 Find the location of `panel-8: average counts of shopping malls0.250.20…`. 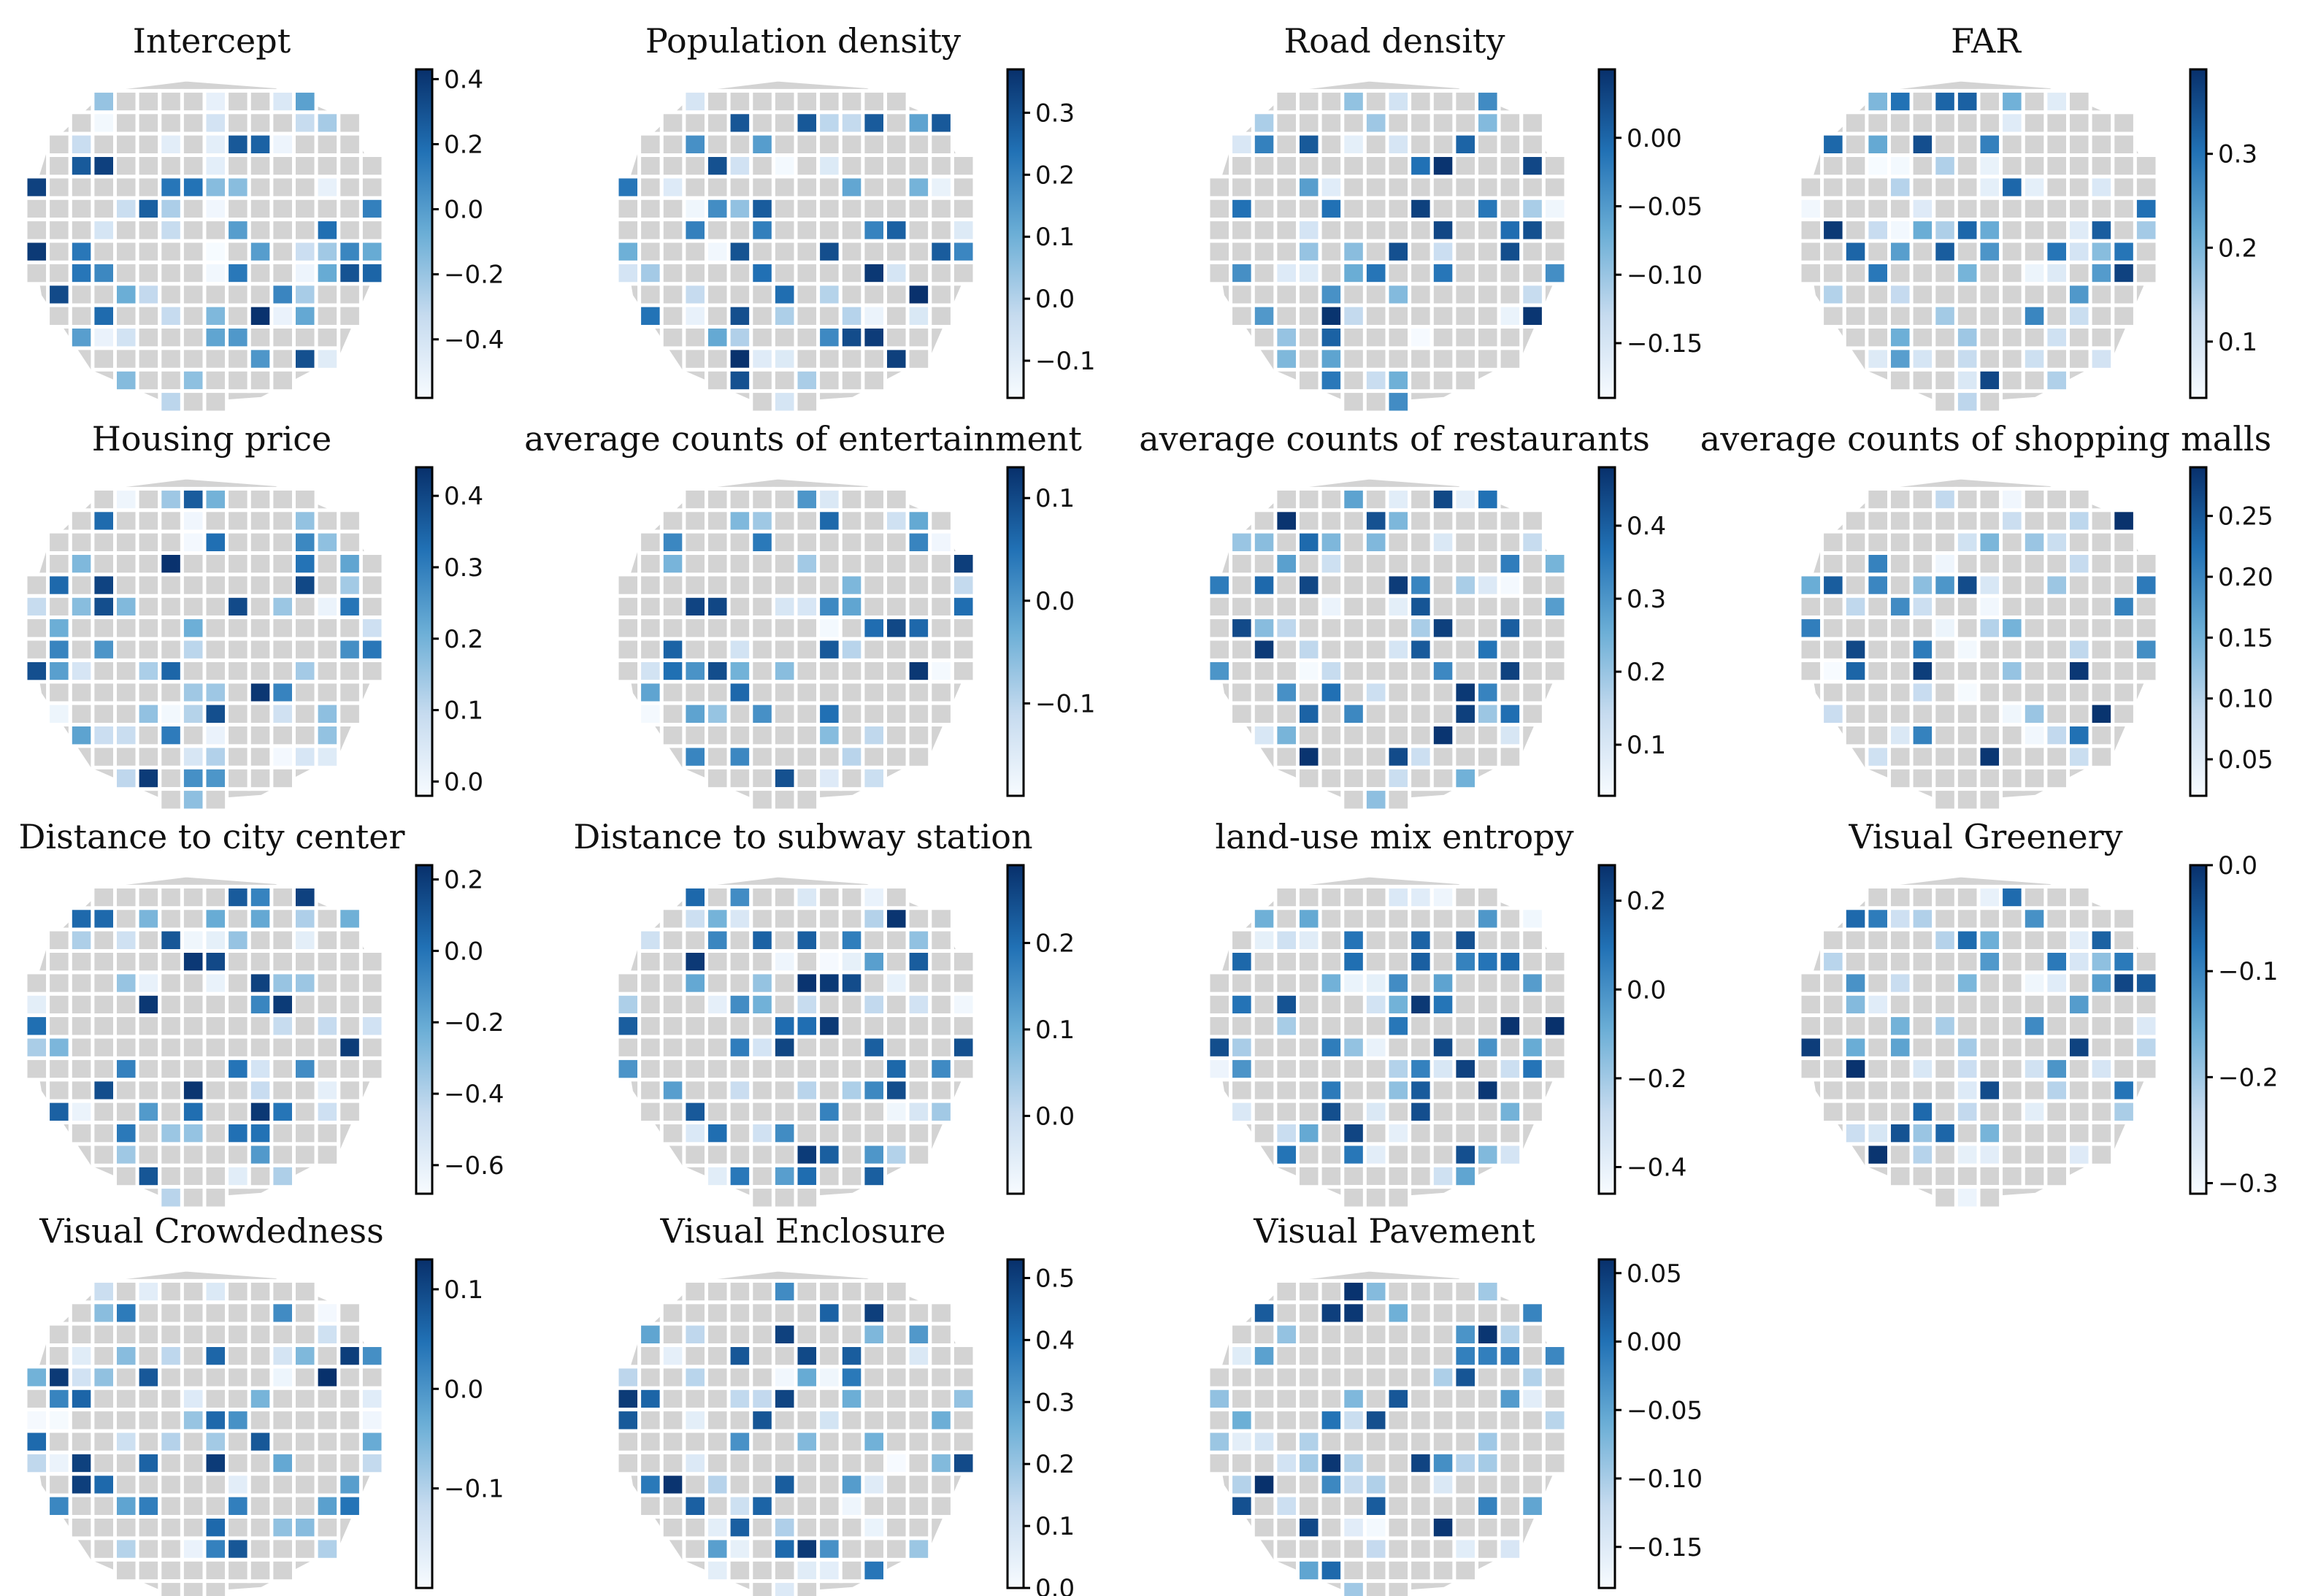

panel-8: average counts of shopping malls0.250.20… is located at coordinates (1986, 616).